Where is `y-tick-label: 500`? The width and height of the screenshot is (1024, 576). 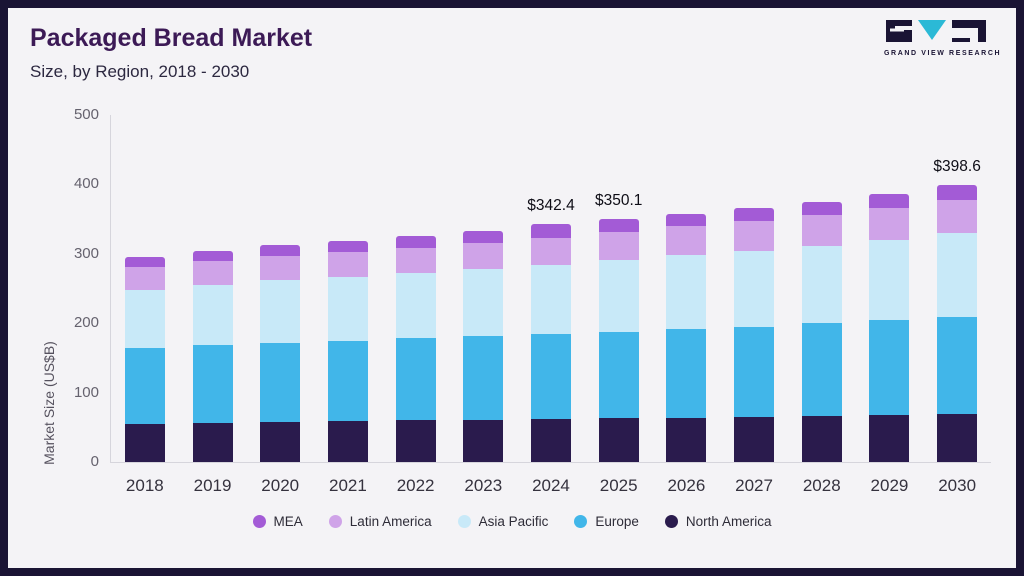 y-tick-label: 500 is located at coordinates (86, 114).